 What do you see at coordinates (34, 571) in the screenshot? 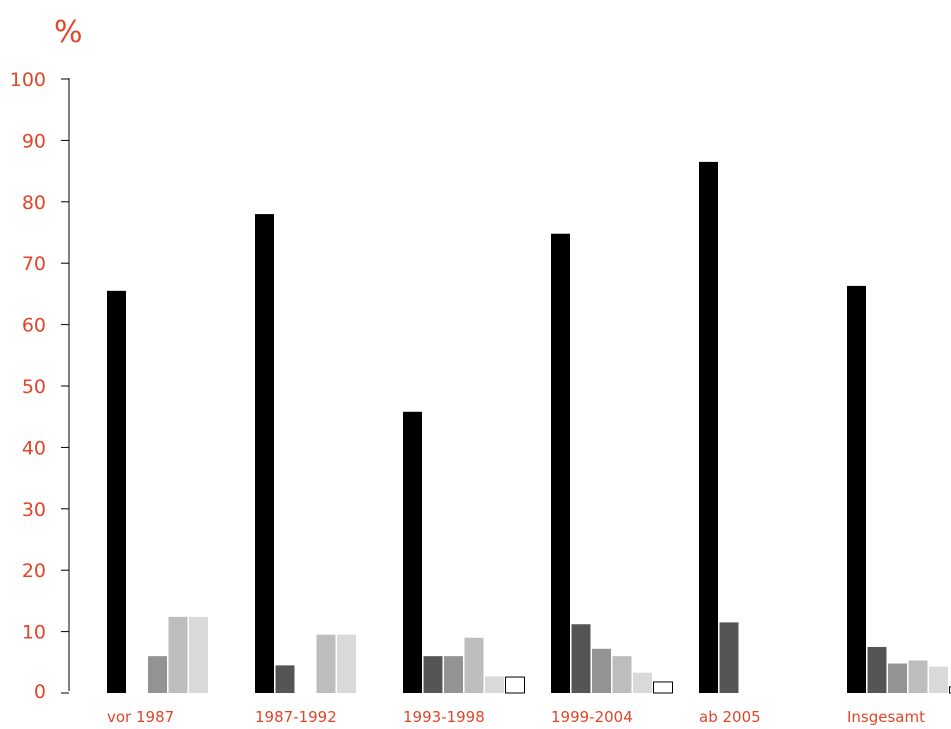
I see `y-tick-label: 20` at bounding box center [34, 571].